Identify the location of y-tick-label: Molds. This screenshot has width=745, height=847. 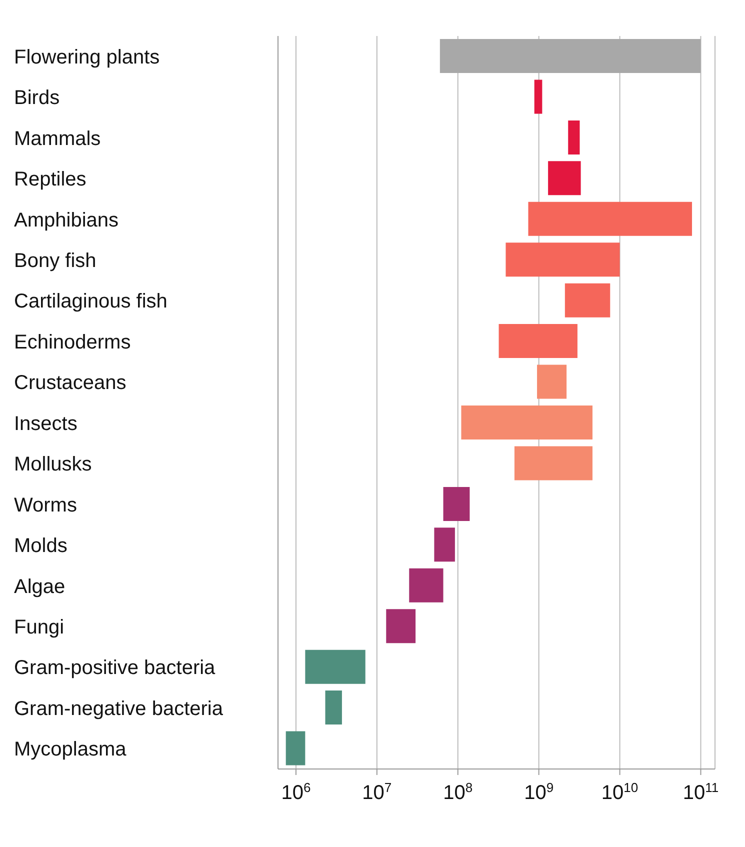
(41, 546).